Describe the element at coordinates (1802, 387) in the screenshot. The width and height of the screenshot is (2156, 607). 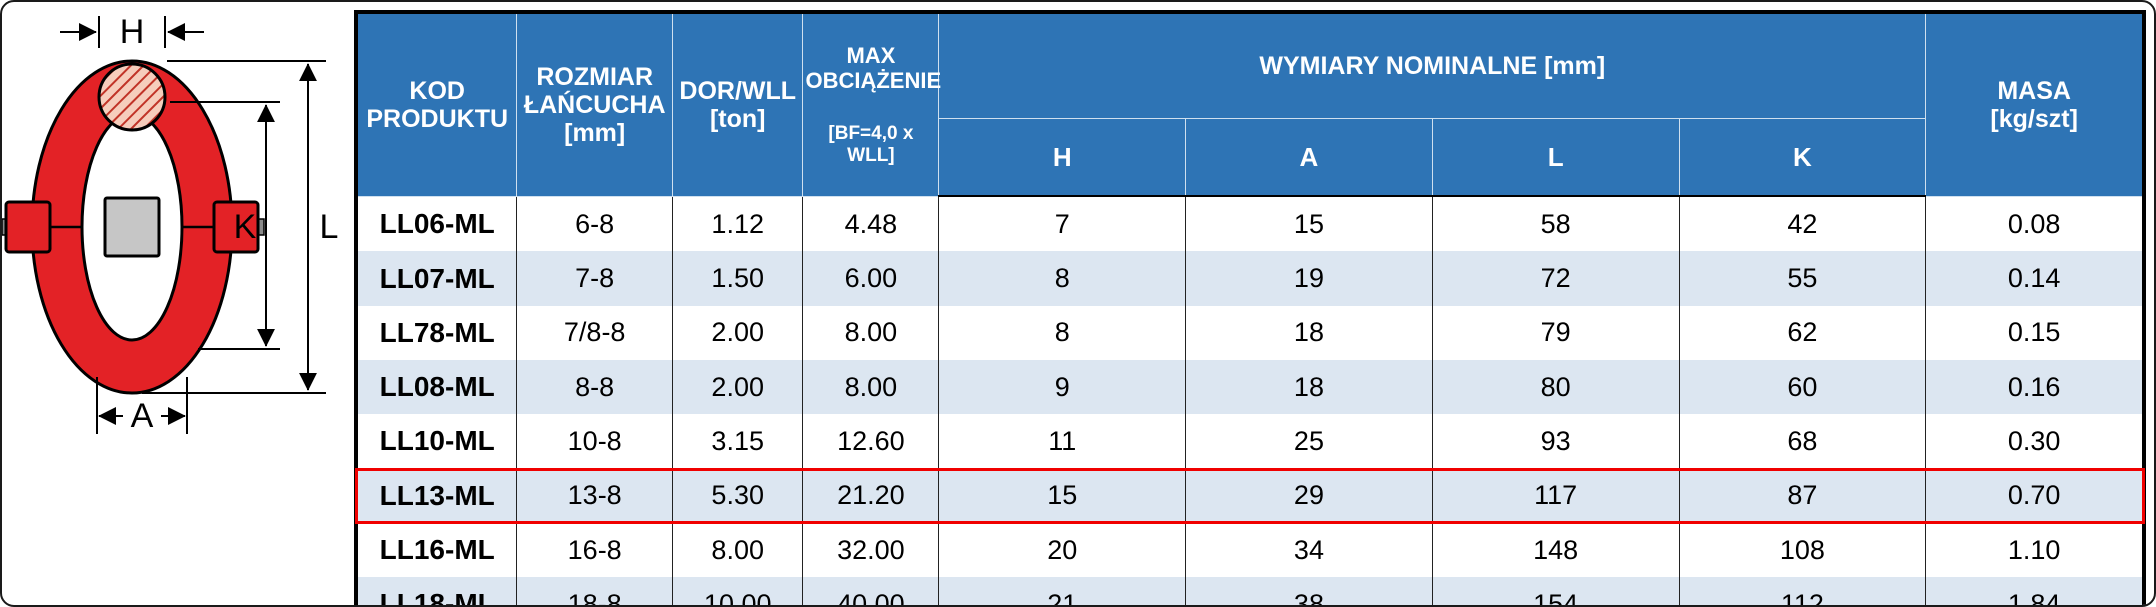
I see `spec-value-cell: 60` at that location.